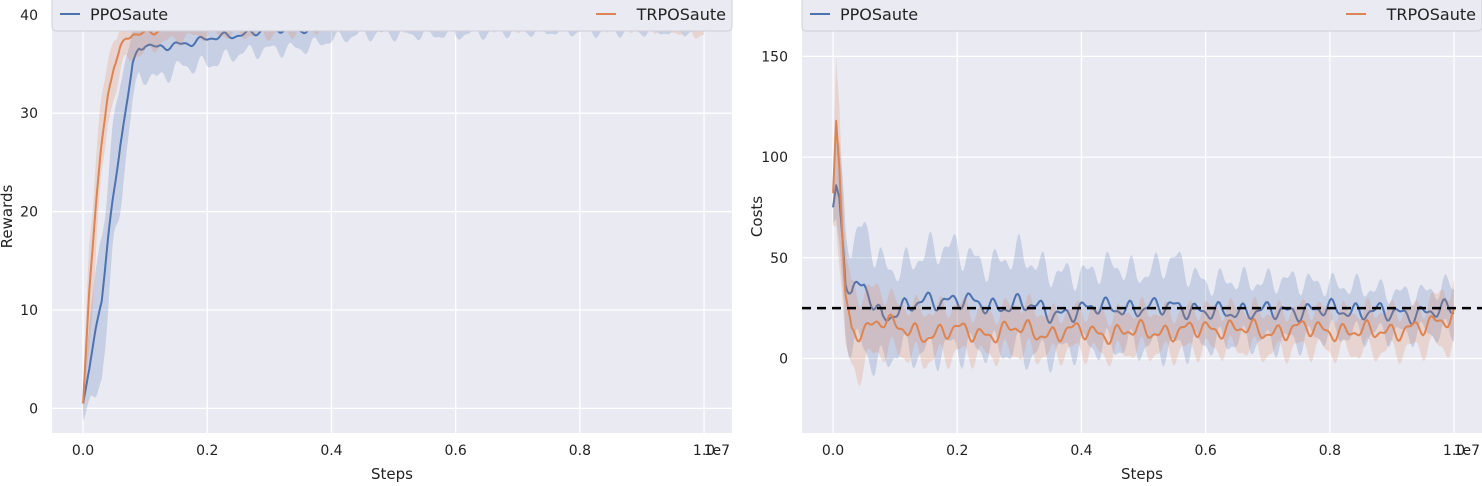  What do you see at coordinates (1143, 255) in the screenshot?
I see `series-line-PPOSaute` at bounding box center [1143, 255].